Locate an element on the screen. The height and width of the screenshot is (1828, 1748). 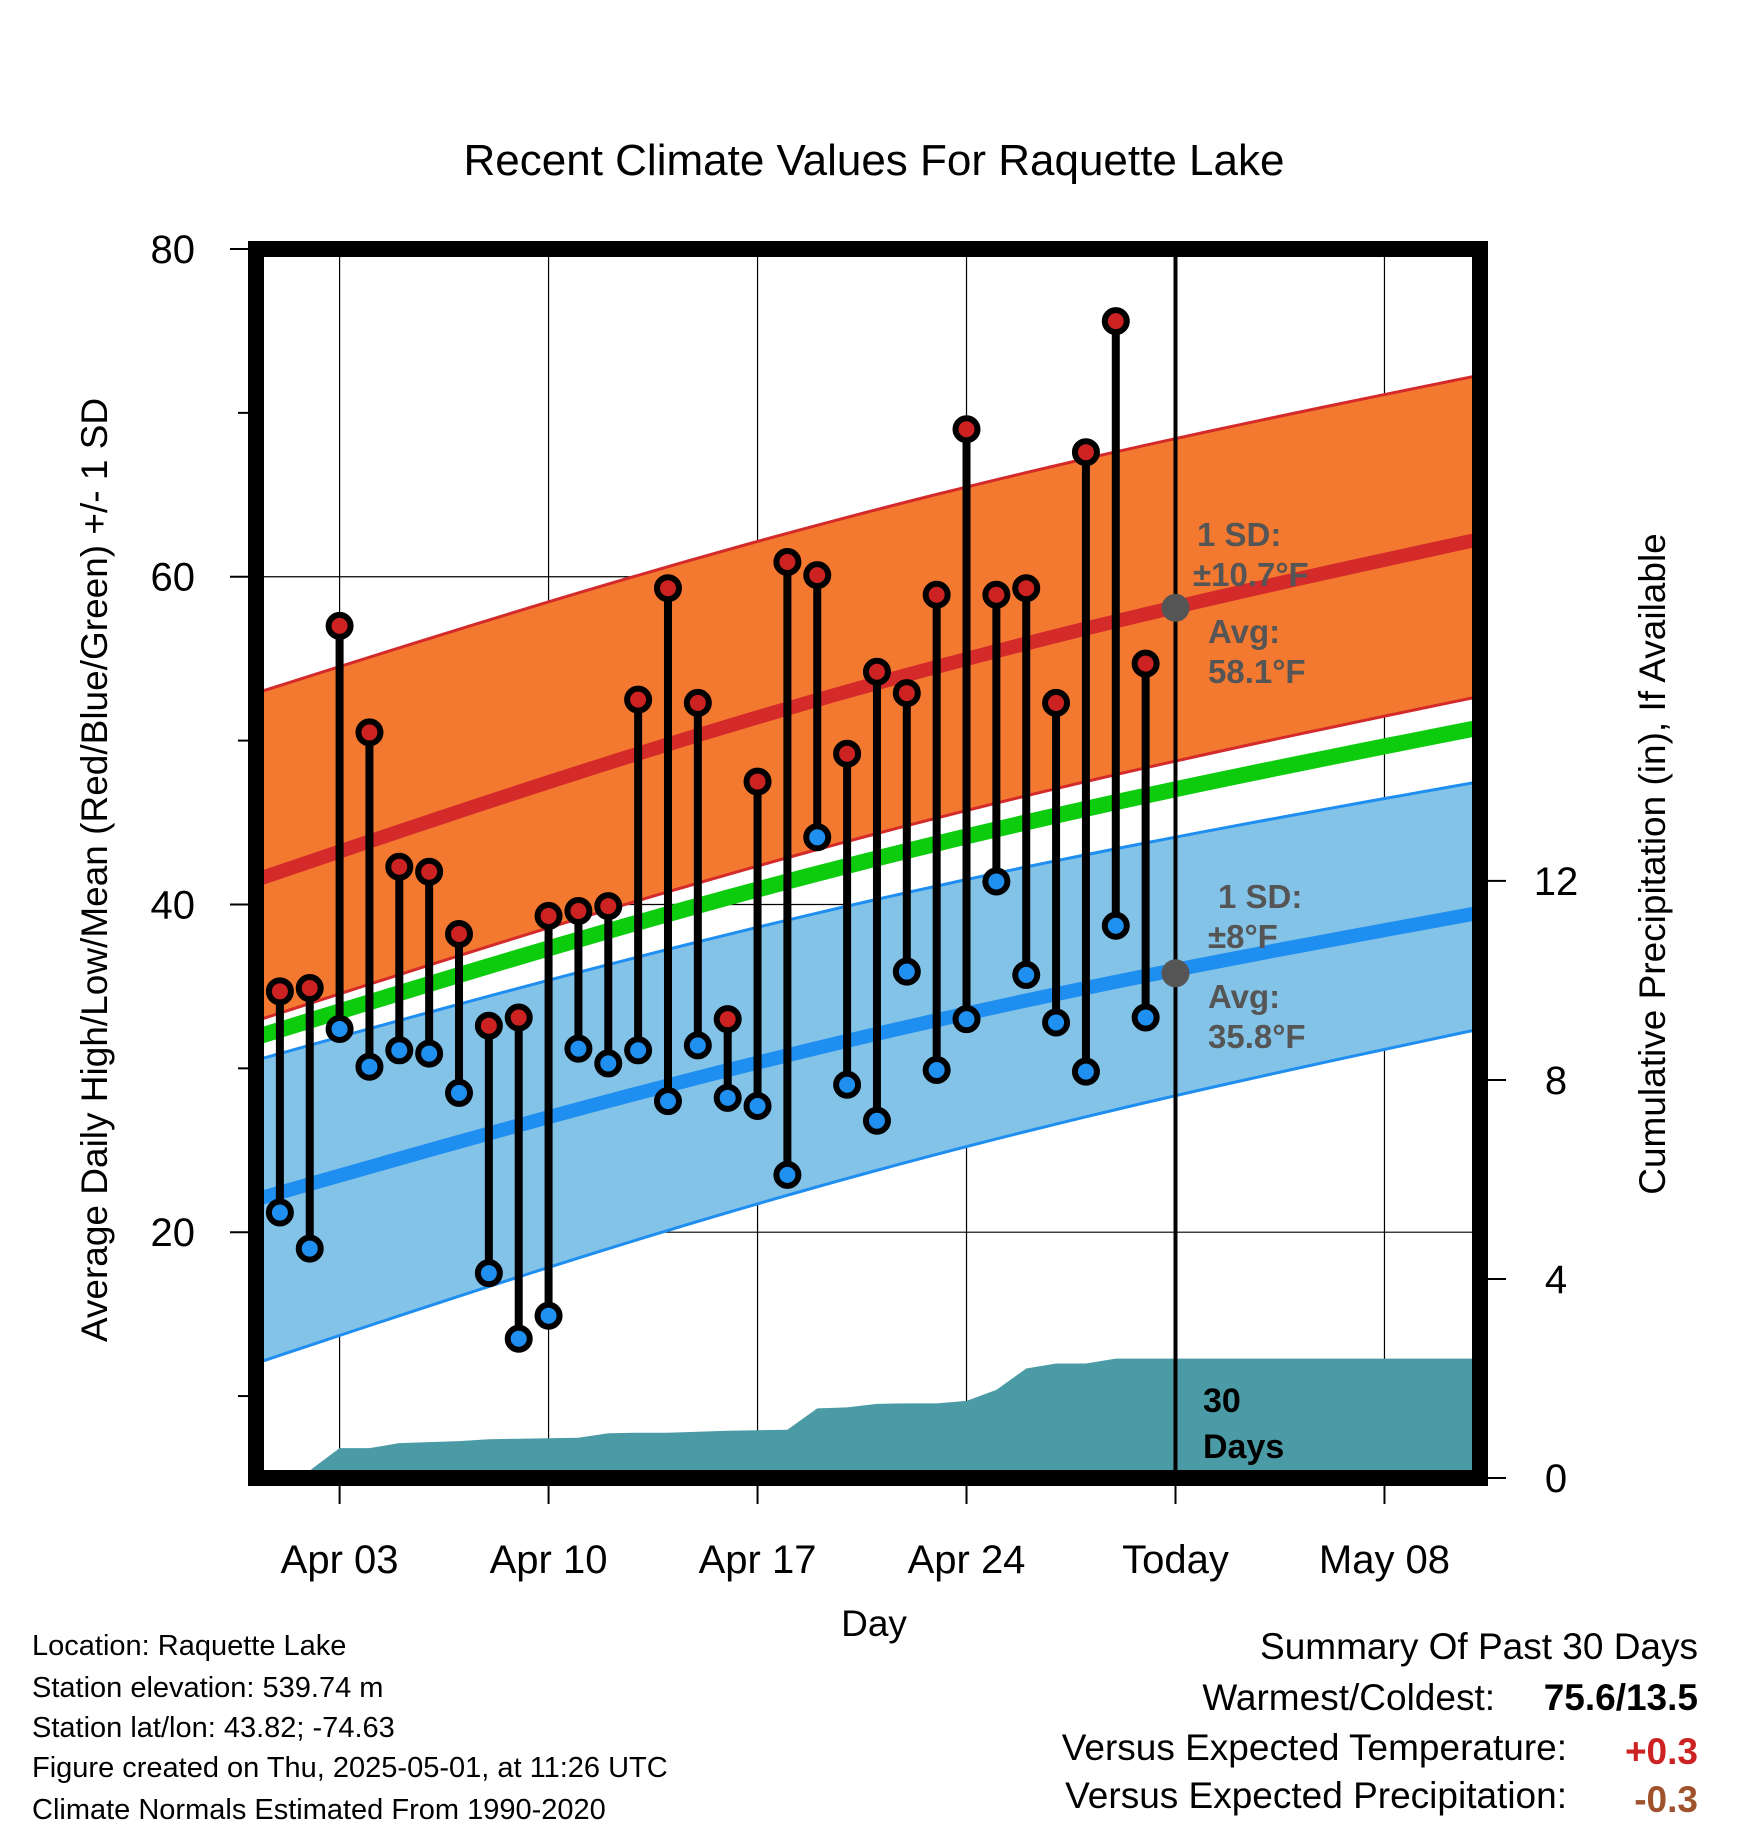
y-left-tick-label: 60 is located at coordinates (173, 578).